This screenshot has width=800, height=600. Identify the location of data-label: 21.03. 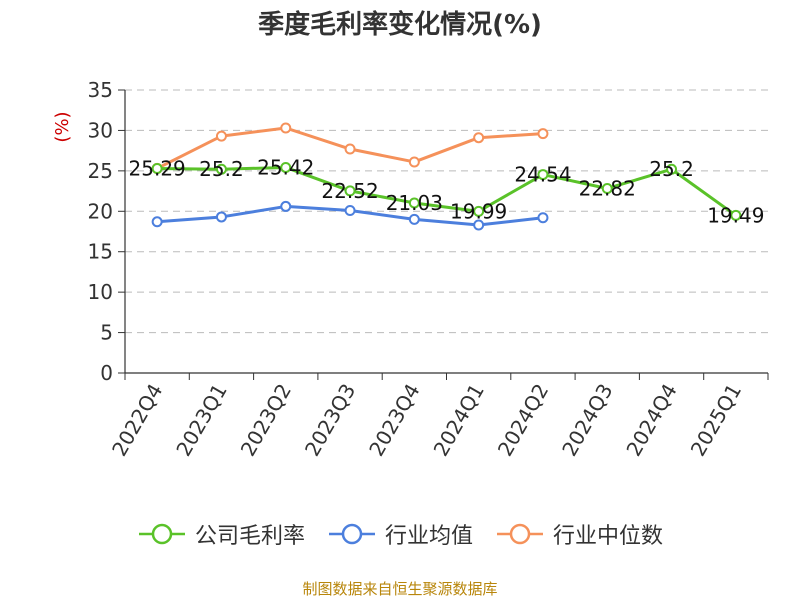
(414, 203).